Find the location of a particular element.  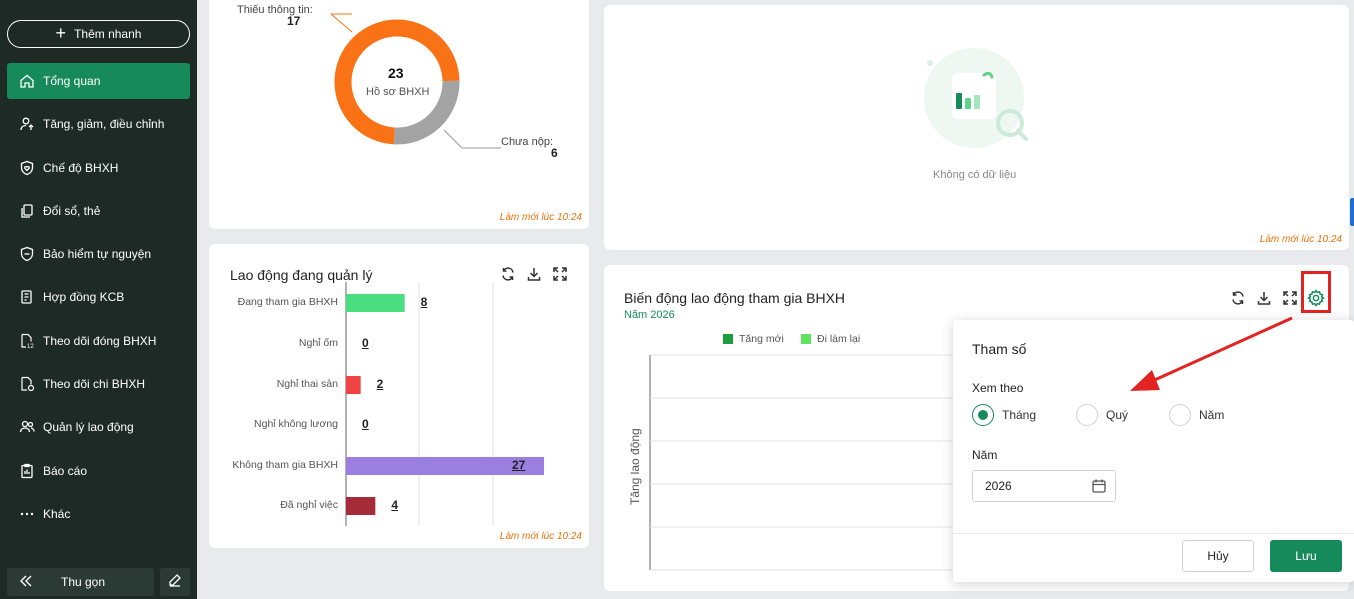

donut-slice-missing is located at coordinates (397, 82).